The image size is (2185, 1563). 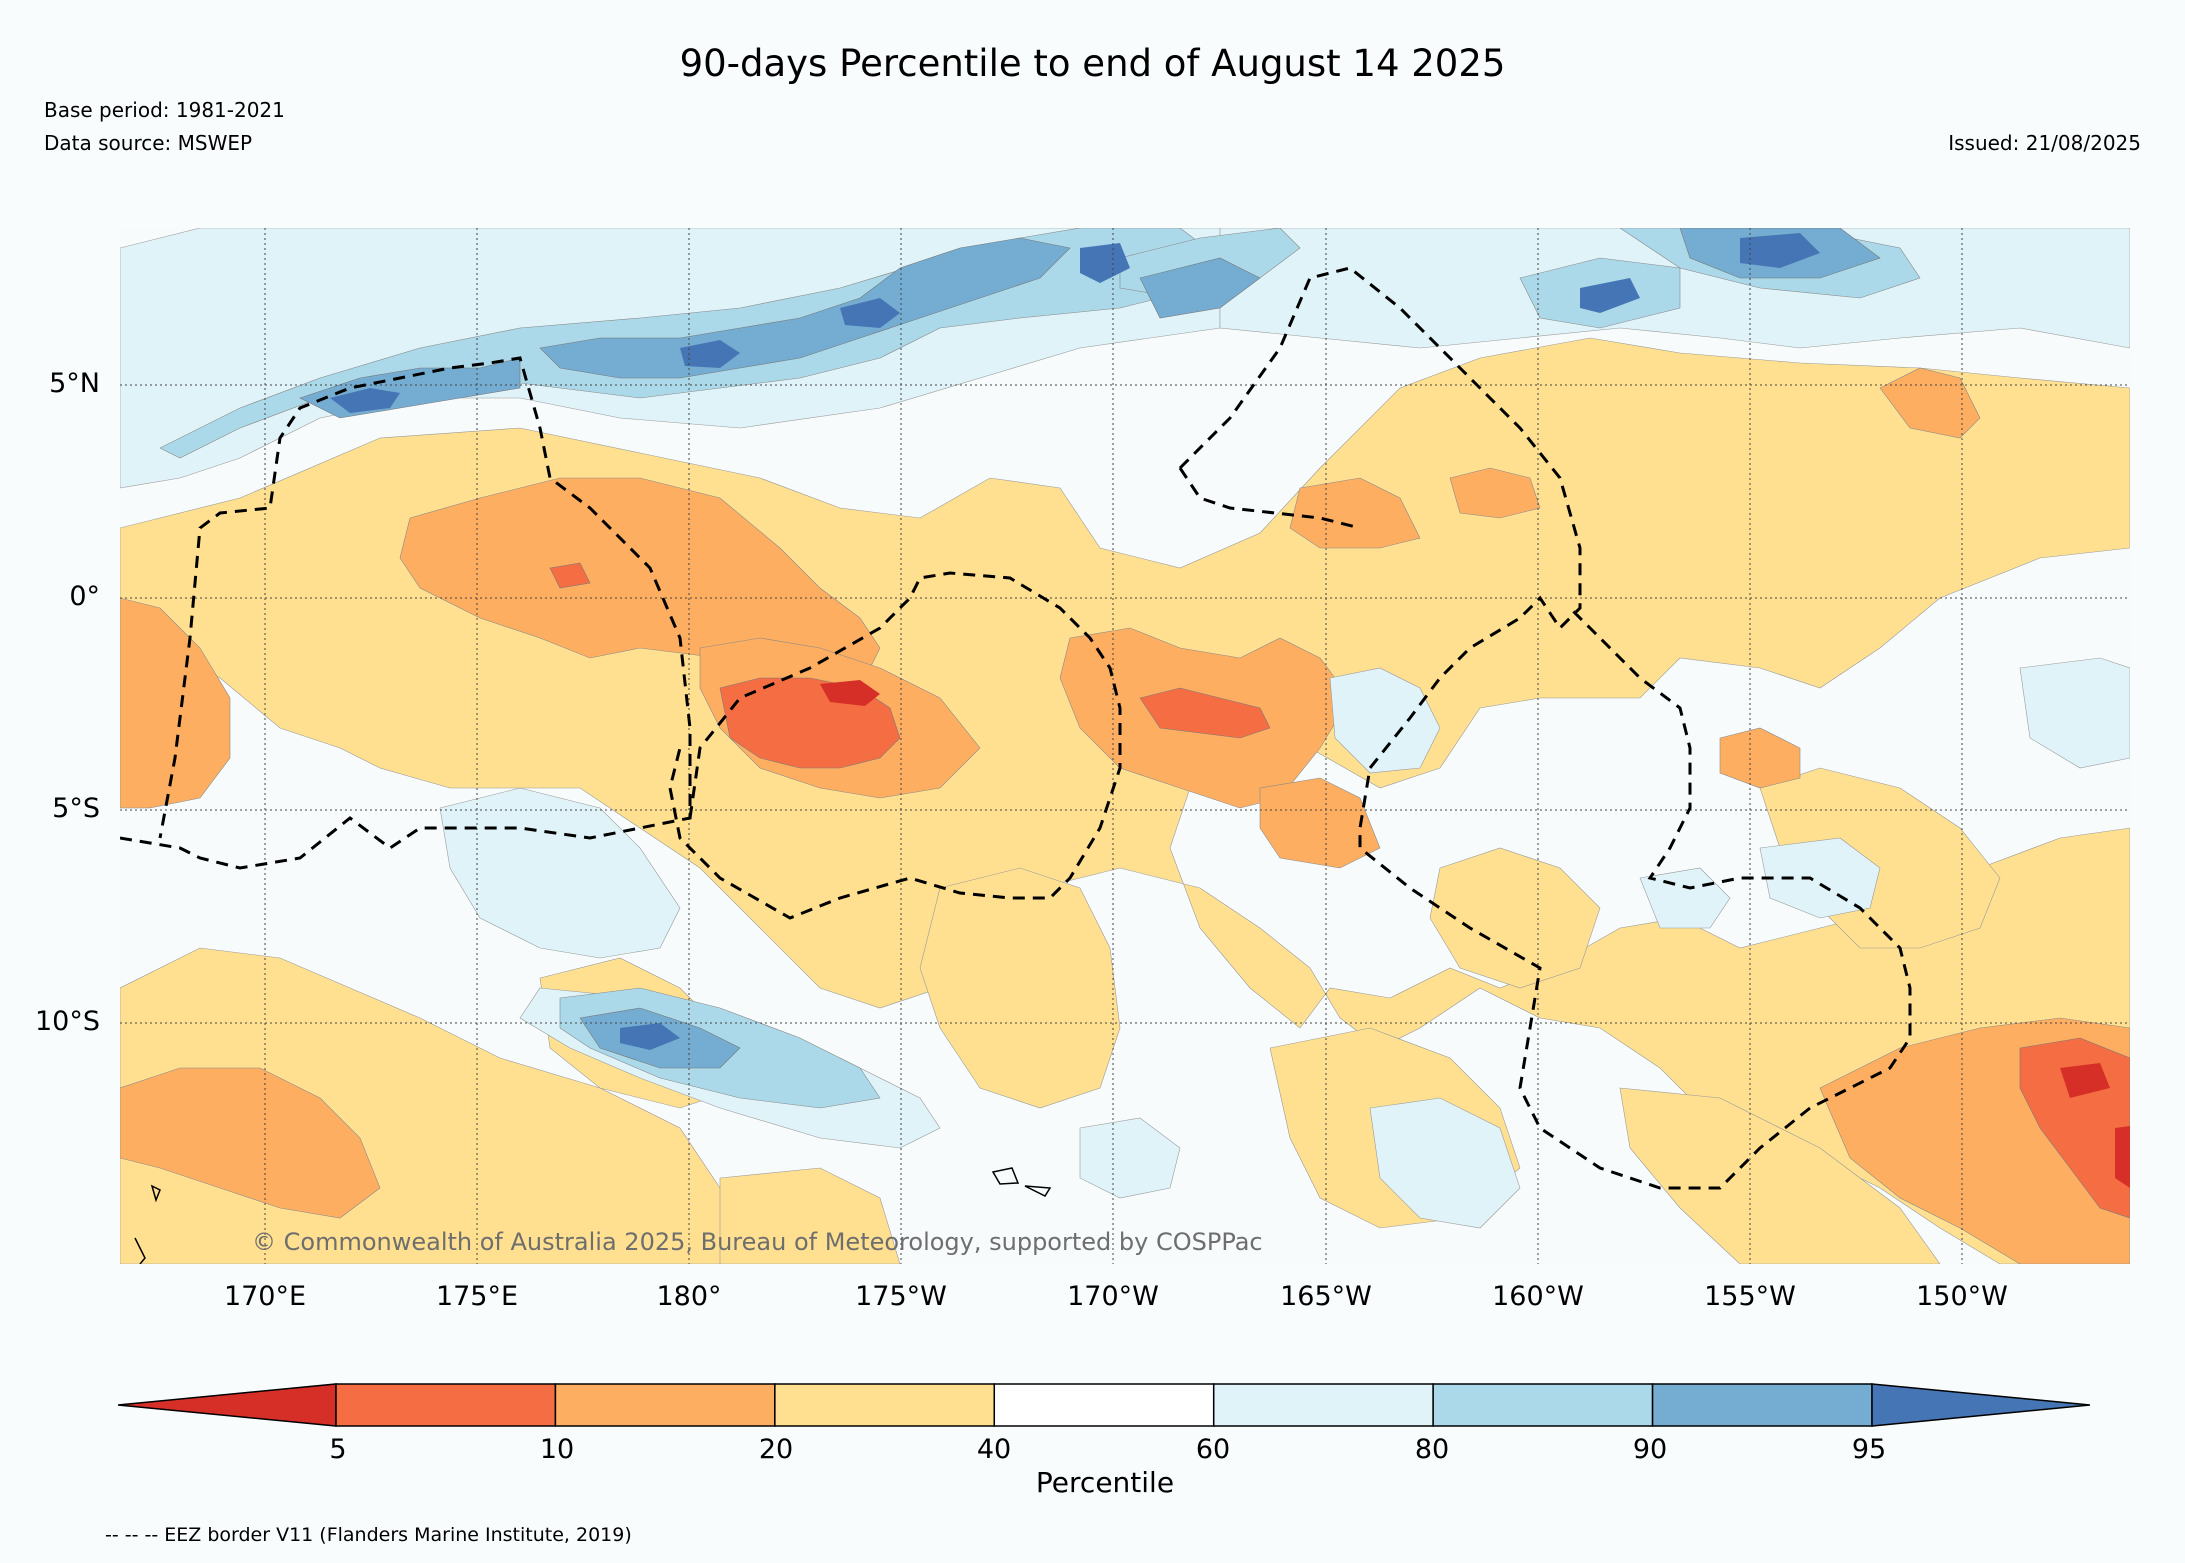 What do you see at coordinates (1213, 1449) in the screenshot?
I see `colorbar-tick-60: 60` at bounding box center [1213, 1449].